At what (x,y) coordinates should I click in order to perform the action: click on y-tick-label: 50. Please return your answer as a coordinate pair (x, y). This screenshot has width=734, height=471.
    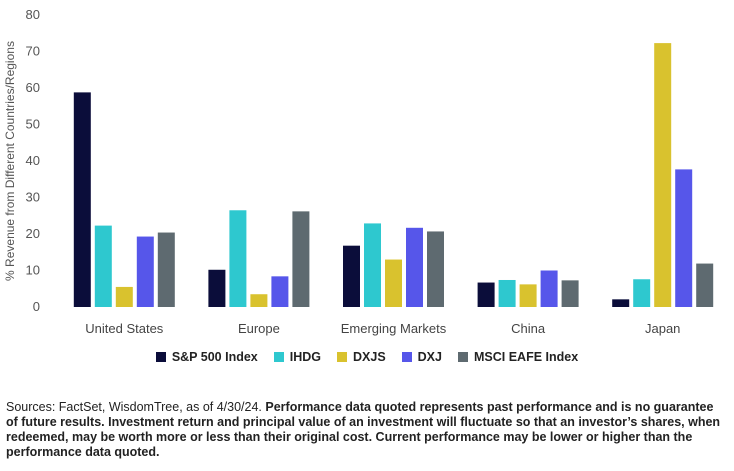
    Looking at the image, I should click on (33, 124).